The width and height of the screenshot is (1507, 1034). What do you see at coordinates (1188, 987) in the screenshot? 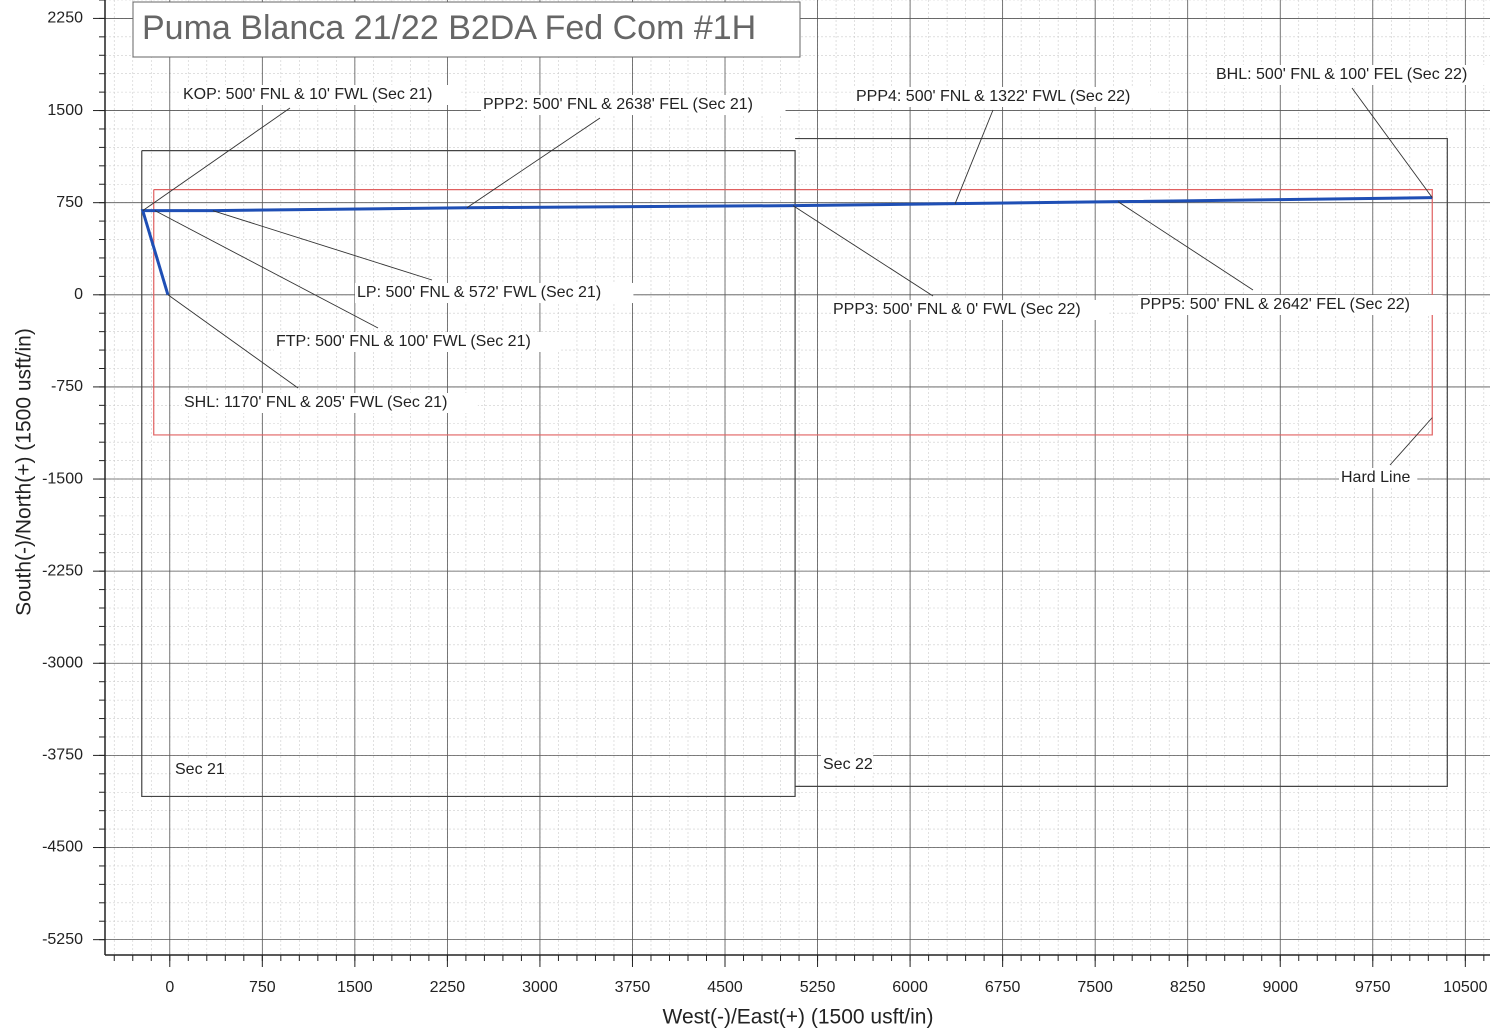
I see `x-tick-label: 8250` at bounding box center [1188, 987].